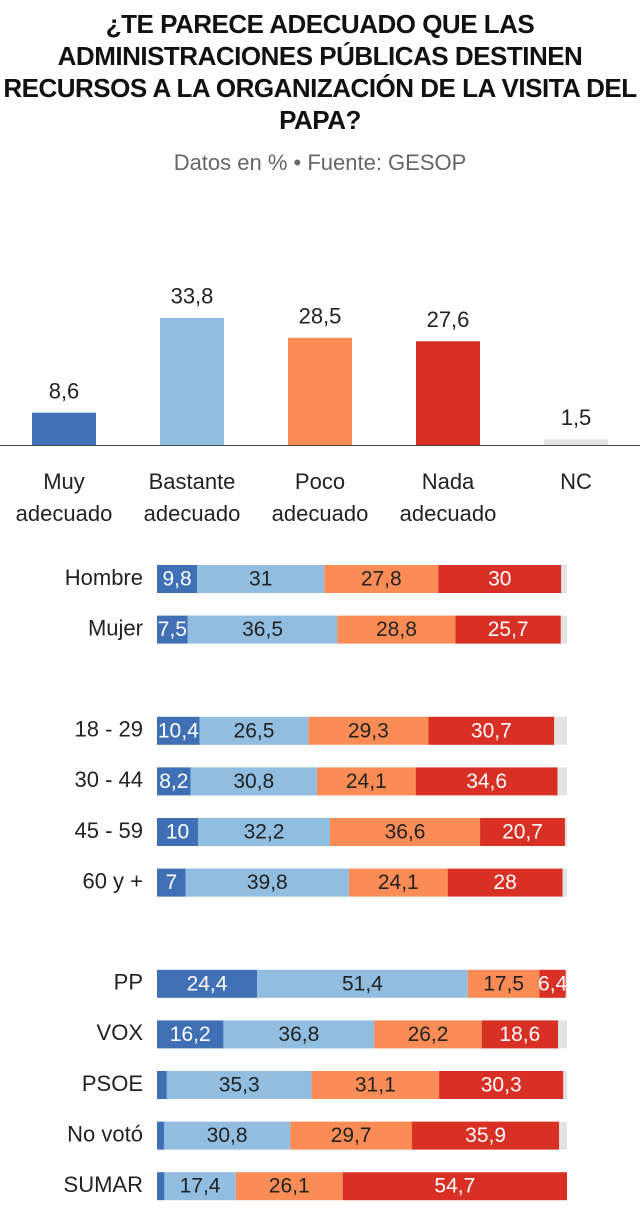 Image resolution: width=640 pixels, height=1226 pixels. I want to click on row-label: VOX, so click(120, 1032).